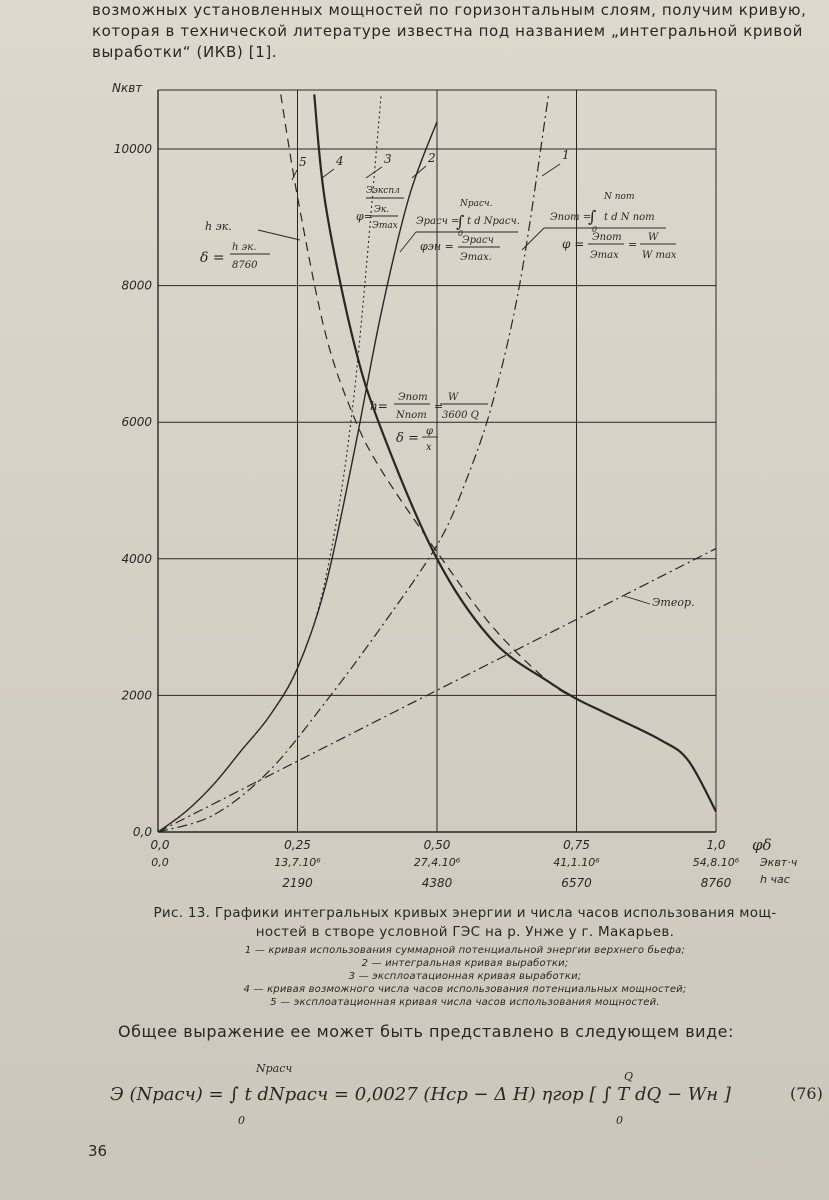  Describe the element at coordinates (715, 845) in the screenshot. I see `x-tick-label: 1,0` at that location.